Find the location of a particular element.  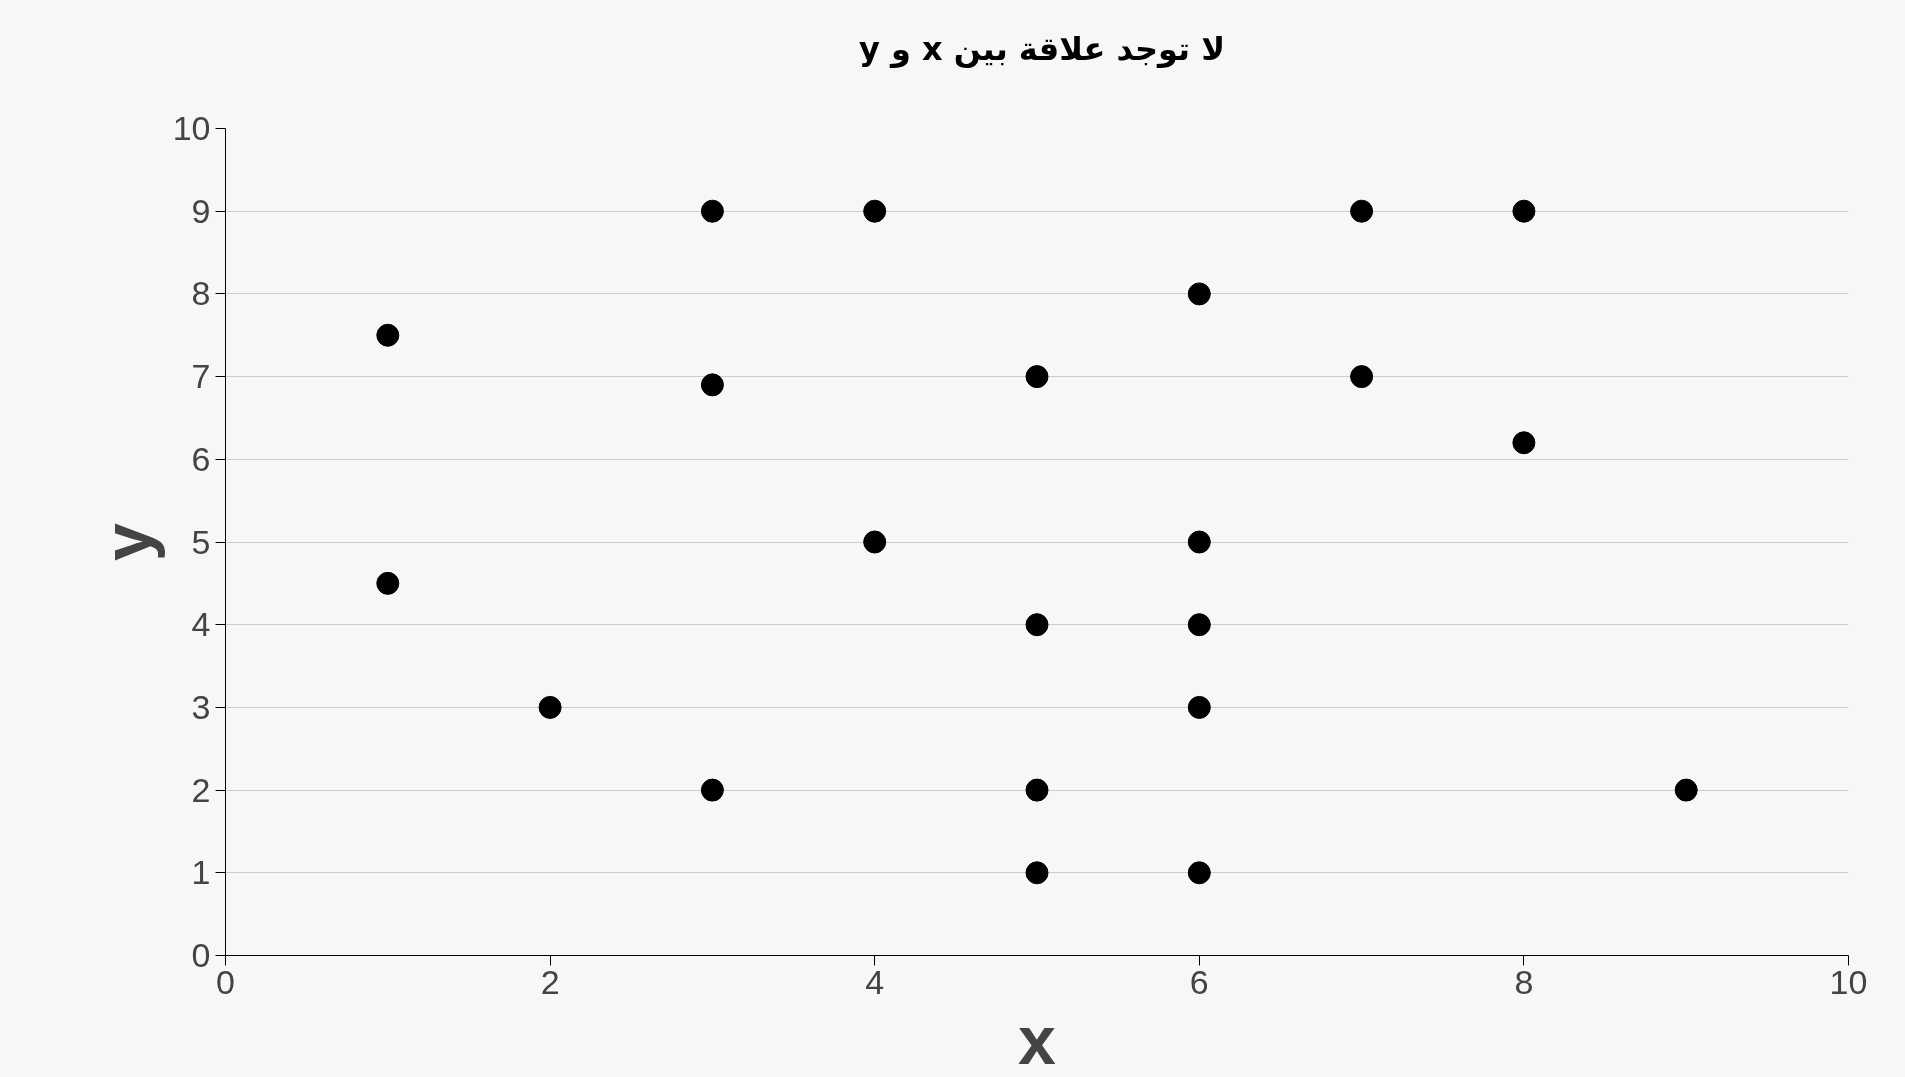

y-tick-label: 2 is located at coordinates (201, 789).